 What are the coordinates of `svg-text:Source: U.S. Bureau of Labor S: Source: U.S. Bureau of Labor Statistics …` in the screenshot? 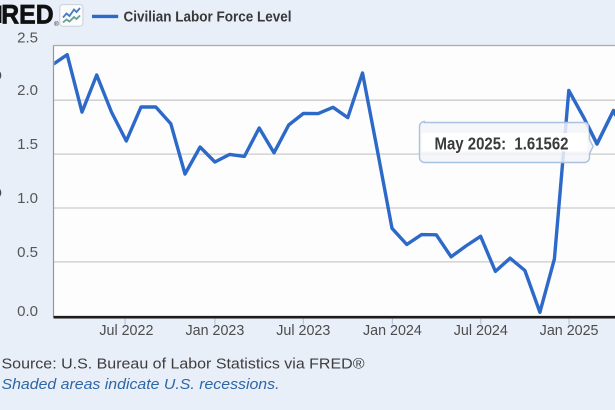 It's located at (183, 364).